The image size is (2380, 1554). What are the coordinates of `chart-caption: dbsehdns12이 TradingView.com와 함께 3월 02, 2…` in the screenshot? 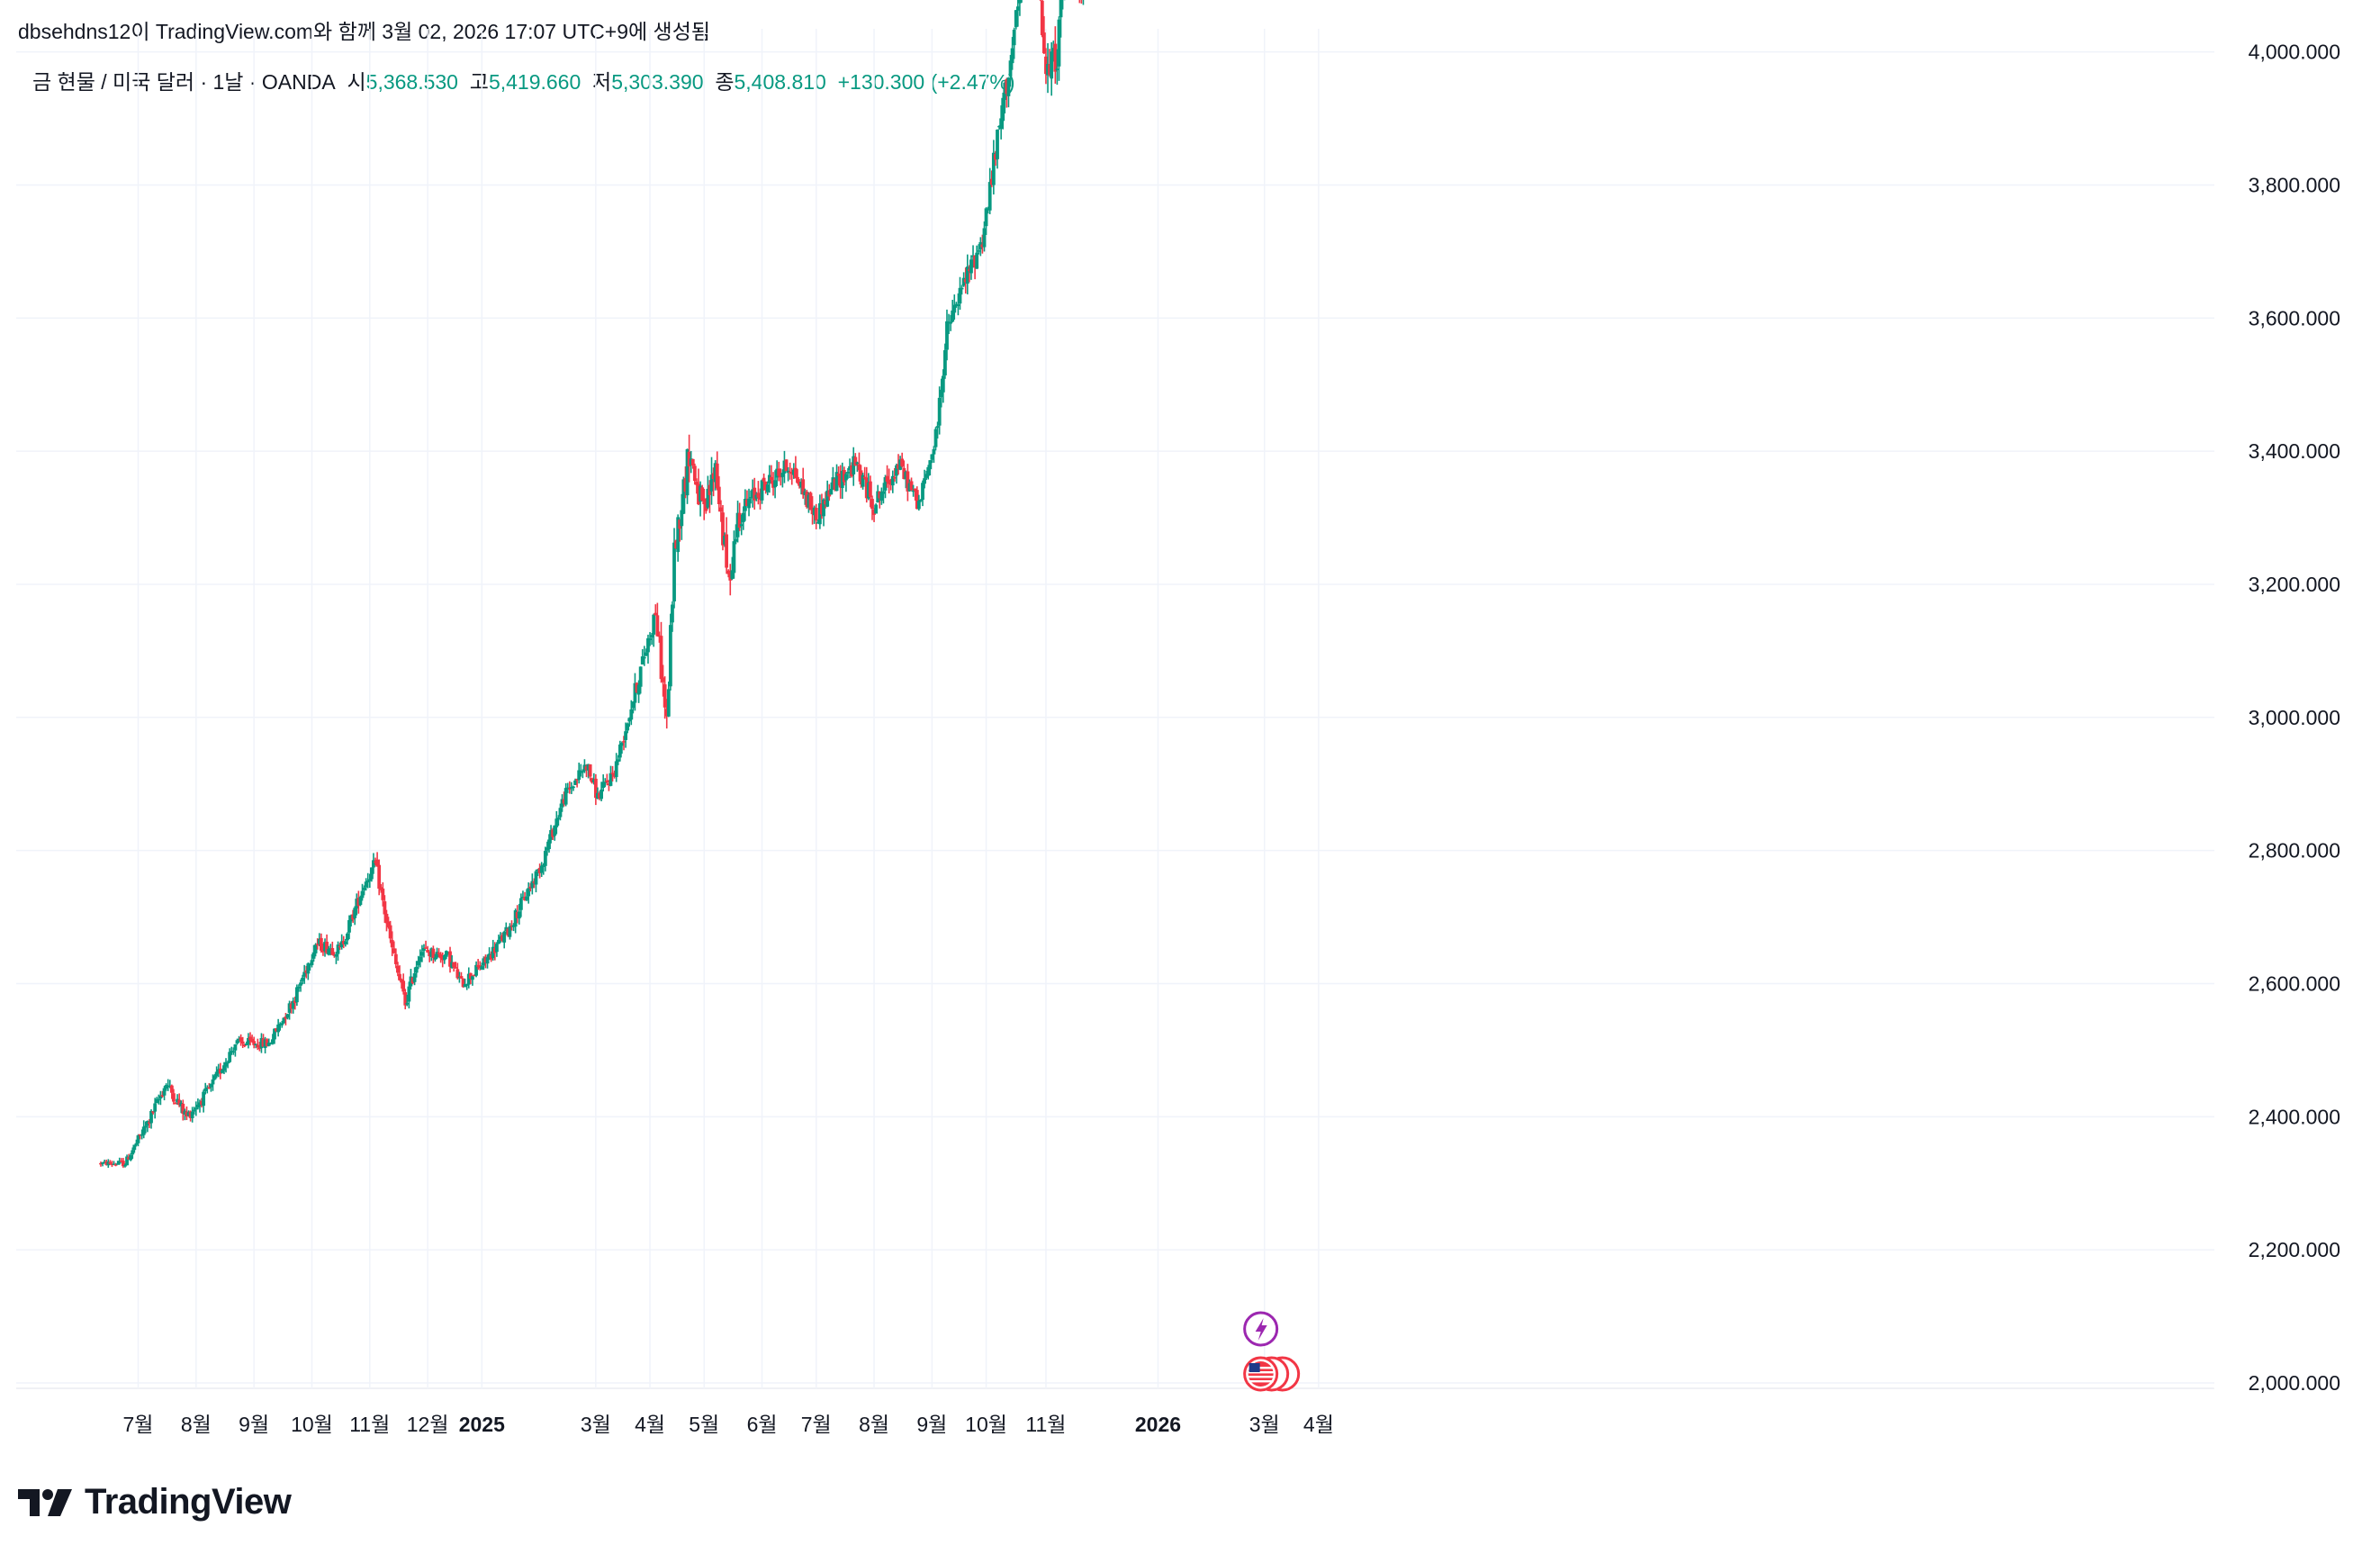 It's located at (365, 32).